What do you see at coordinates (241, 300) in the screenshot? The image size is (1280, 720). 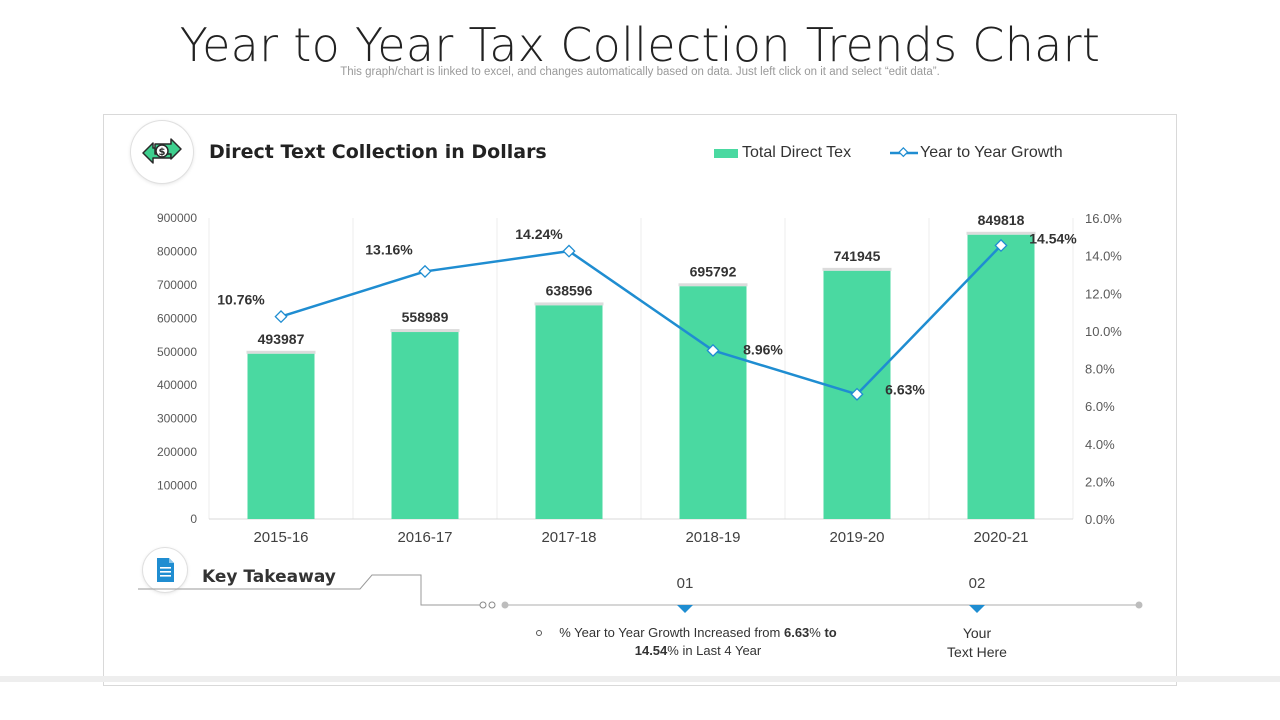 I see `growth-value-label: 10.76%` at bounding box center [241, 300].